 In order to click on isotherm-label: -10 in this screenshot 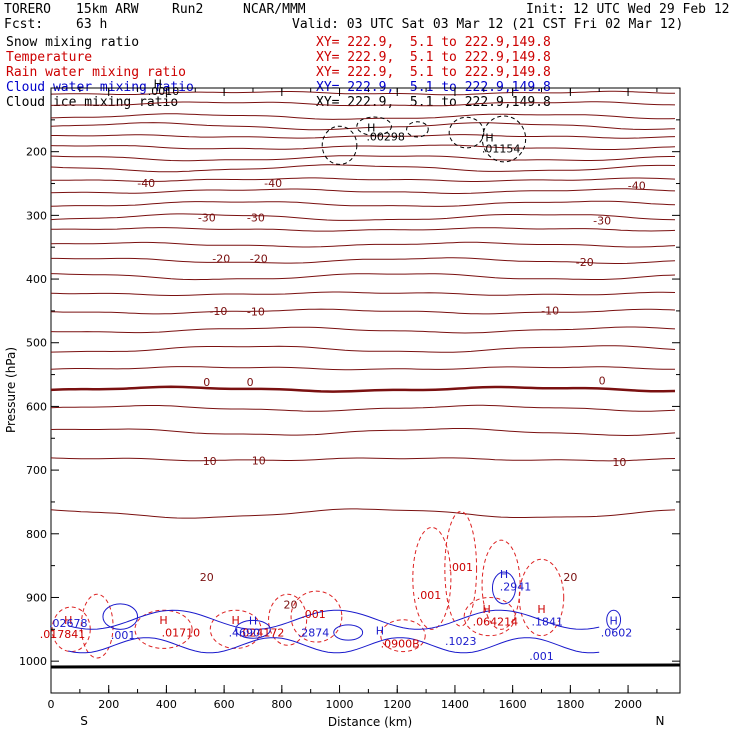, I will do `click(218, 311)`.